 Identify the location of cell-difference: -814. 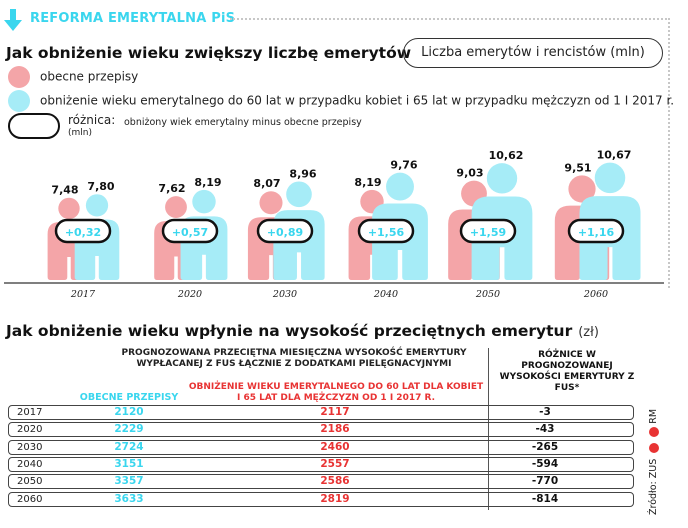
(545, 498).